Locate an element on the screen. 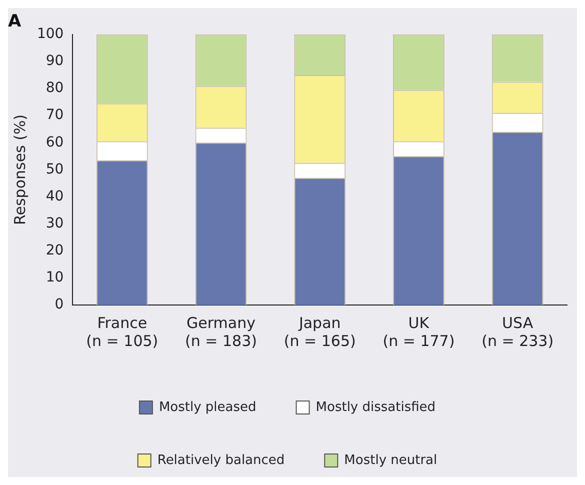 Image resolution: width=585 pixels, height=485 pixels. y-axis-title: Responses (%) is located at coordinates (19, 169).